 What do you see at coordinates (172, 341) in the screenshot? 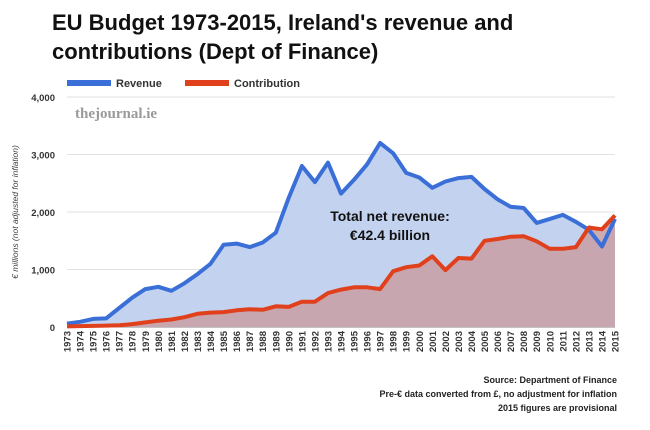
I see `x-tick-label: 1981` at bounding box center [172, 341].